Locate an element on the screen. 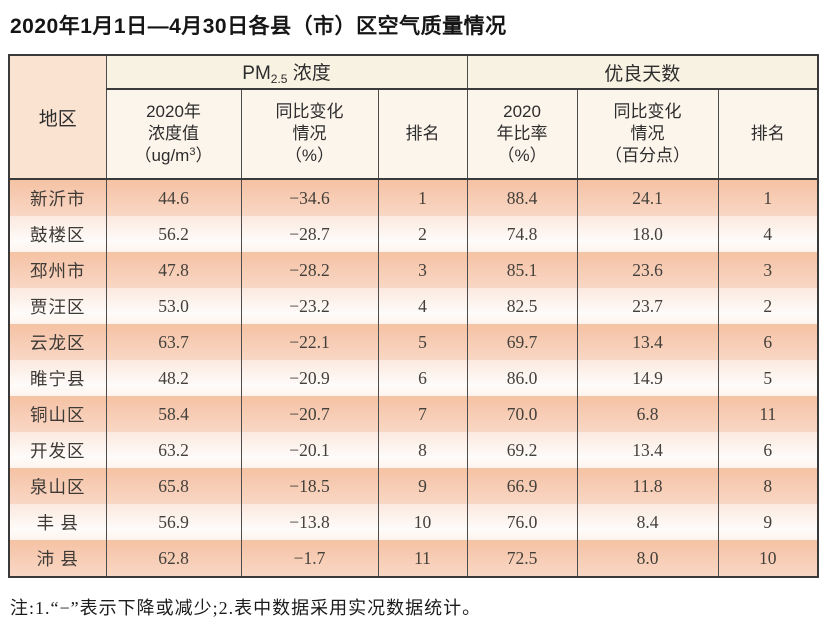 Image resolution: width=825 pixels, height=620 pixels. column-header-good-rate: 2020 年比率 （%） is located at coordinates (522, 134).